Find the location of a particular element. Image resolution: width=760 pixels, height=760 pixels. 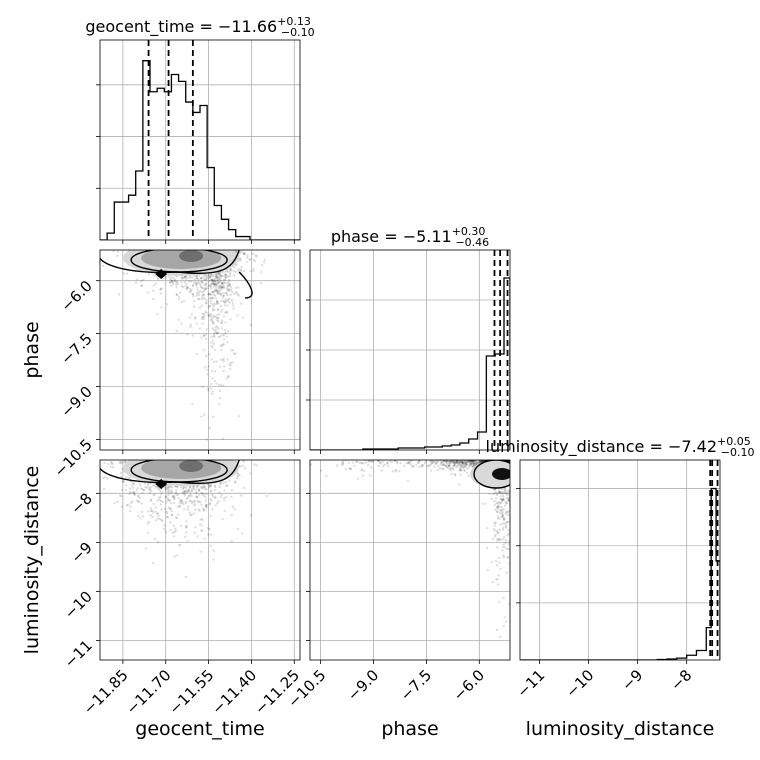

histogram-luminosity_distance is located at coordinates (620, 573).